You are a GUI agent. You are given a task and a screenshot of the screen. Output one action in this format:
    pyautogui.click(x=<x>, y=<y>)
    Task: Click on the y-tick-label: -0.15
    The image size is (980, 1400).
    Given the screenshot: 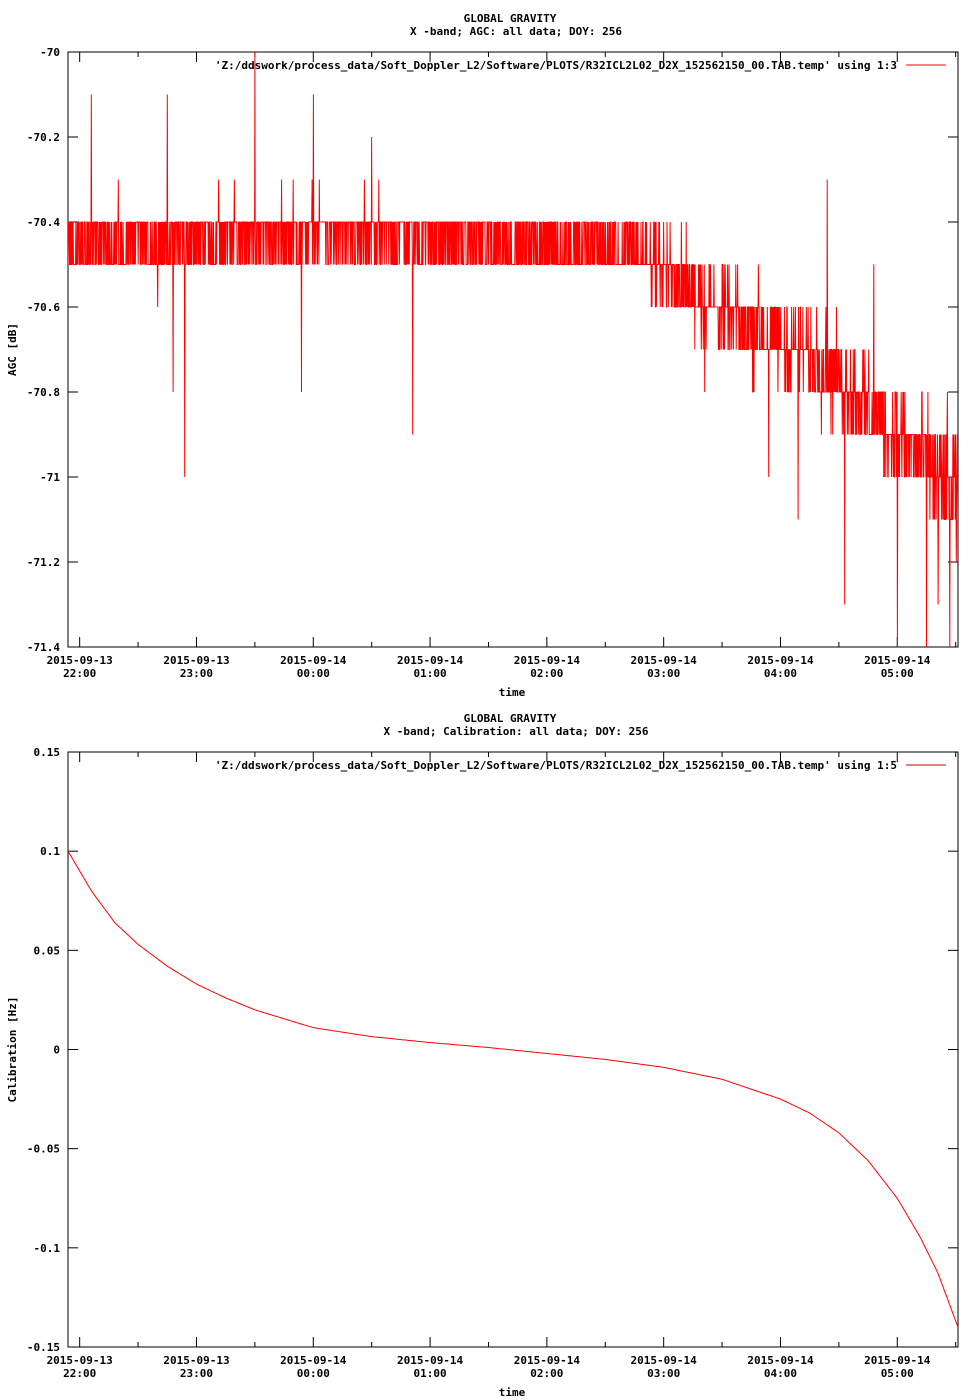 What is the action you would take?
    pyautogui.click(x=43, y=1347)
    